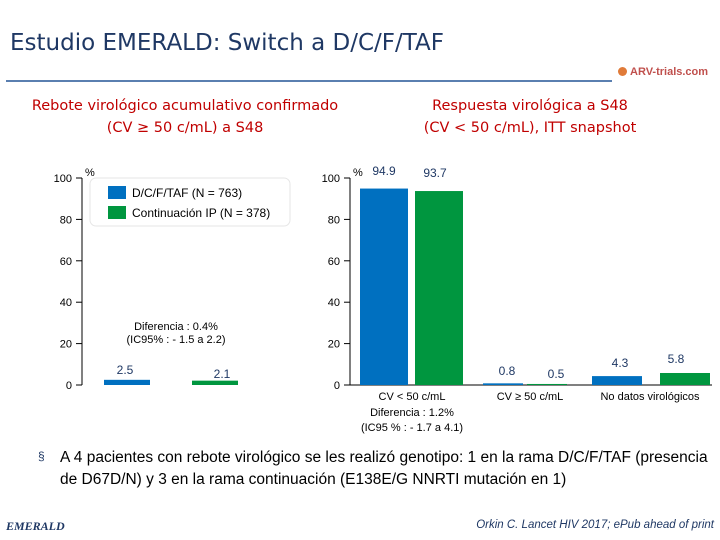 Image resolution: width=720 pixels, height=540 pixels. Describe the element at coordinates (66, 345) in the screenshot. I see `left-chart-y-tick-label: 20` at that location.